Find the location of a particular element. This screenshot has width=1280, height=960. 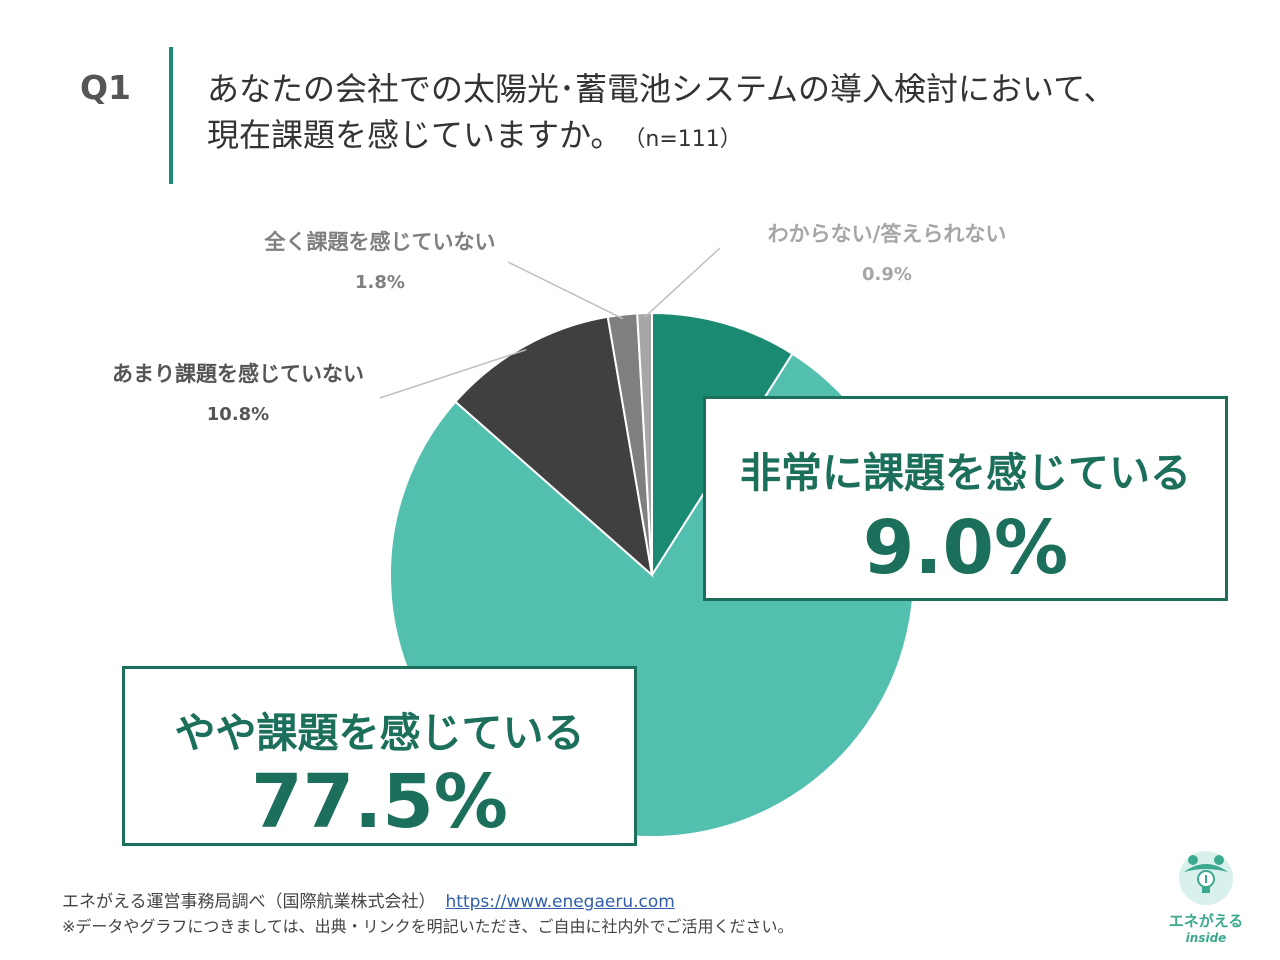

source-link: https://www.enegaeru.com is located at coordinates (560, 902).